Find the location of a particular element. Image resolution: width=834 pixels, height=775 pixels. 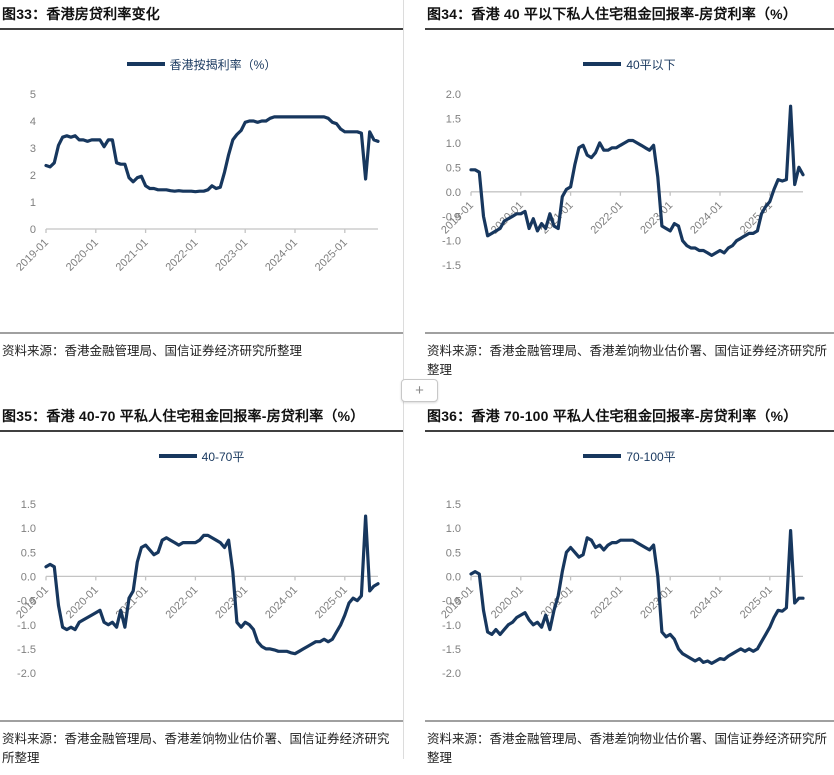

svg-text: 0 is located at coordinates (33, 230).